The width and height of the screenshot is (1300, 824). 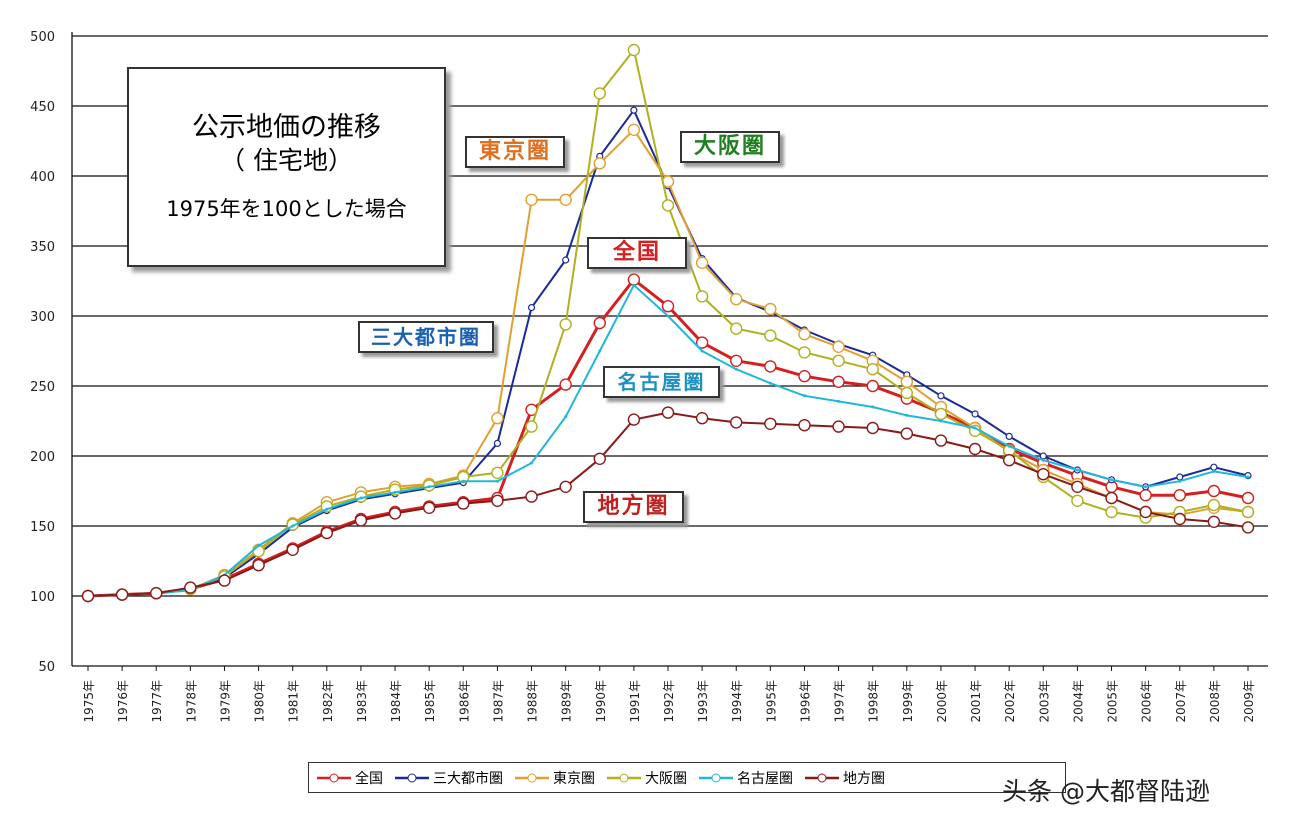 What do you see at coordinates (286, 160) in the screenshot?
I see `chart-subtitle: （ 住宅地）` at bounding box center [286, 160].